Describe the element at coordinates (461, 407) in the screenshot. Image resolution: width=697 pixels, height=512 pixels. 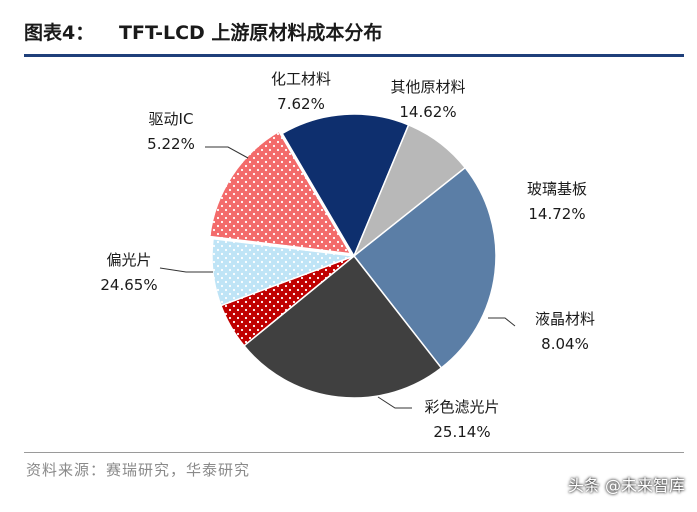
I see `slice-name-label-3: 彩色滤光片` at that location.